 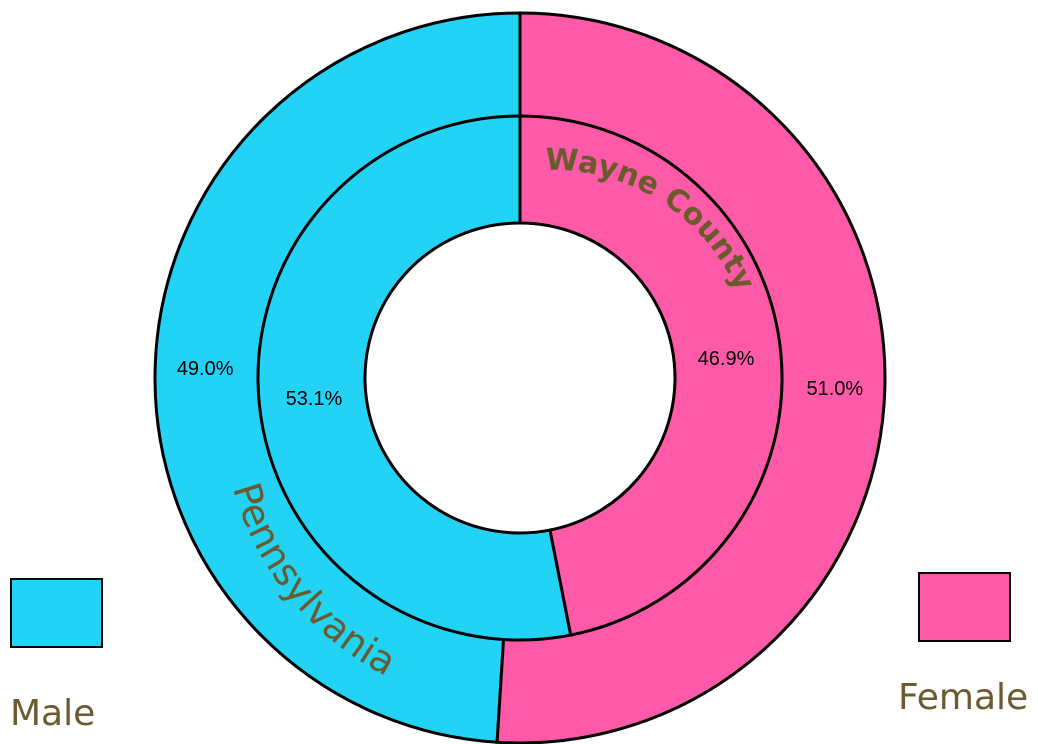 What do you see at coordinates (834, 389) in the screenshot?
I see `outer-ring-female-value-label: 51.0%` at bounding box center [834, 389].